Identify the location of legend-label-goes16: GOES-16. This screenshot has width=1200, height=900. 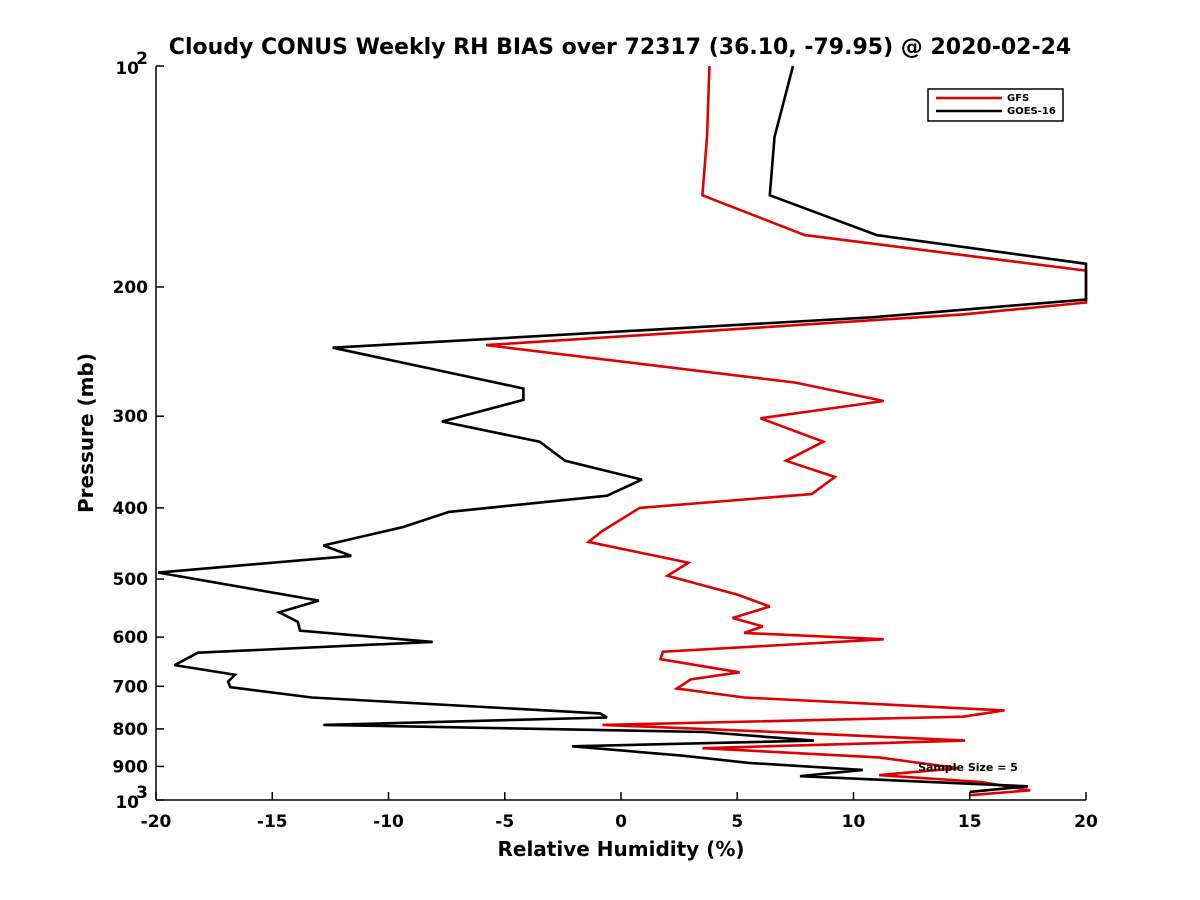
(1031, 111).